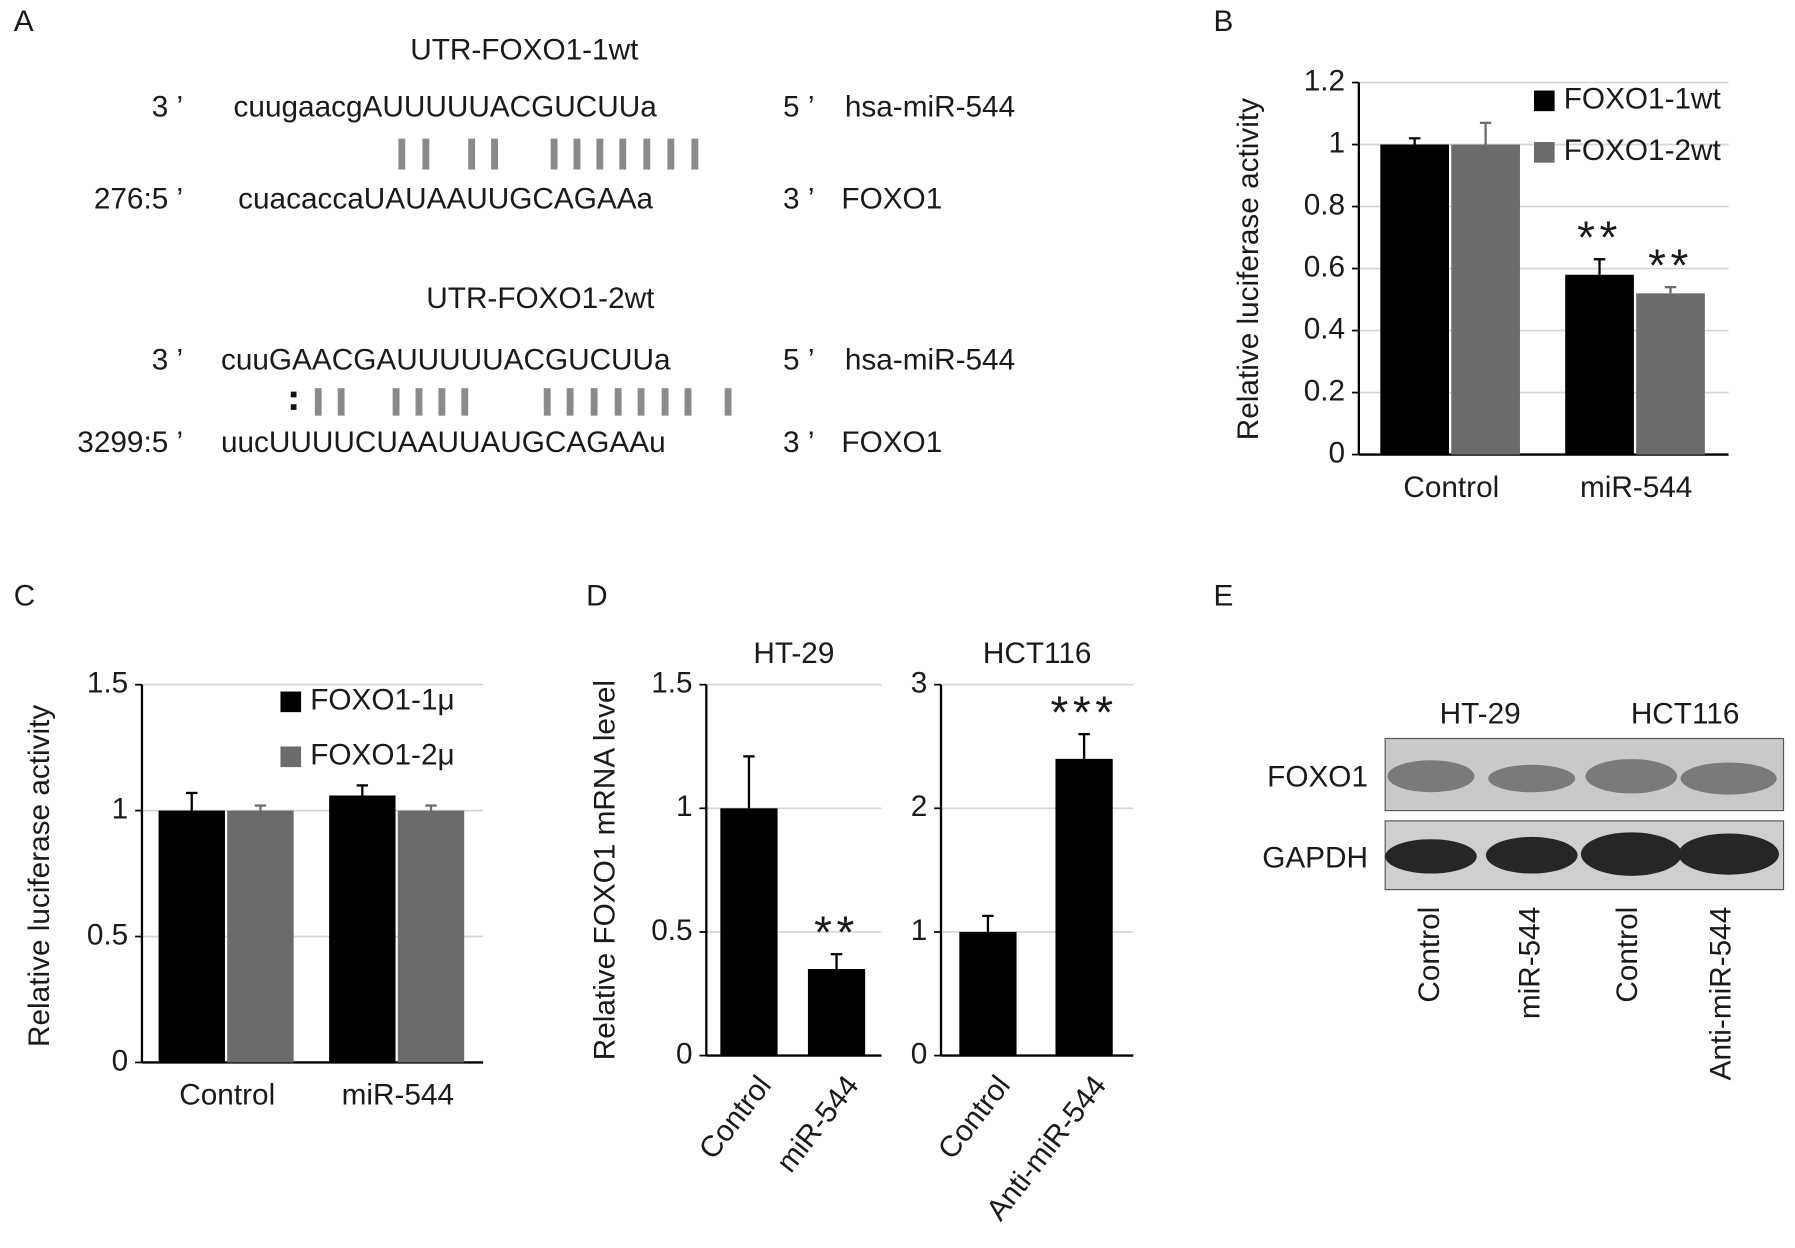 The height and width of the screenshot is (1248, 1795). I want to click on end-label: 3299:5 ’, so click(130, 442).